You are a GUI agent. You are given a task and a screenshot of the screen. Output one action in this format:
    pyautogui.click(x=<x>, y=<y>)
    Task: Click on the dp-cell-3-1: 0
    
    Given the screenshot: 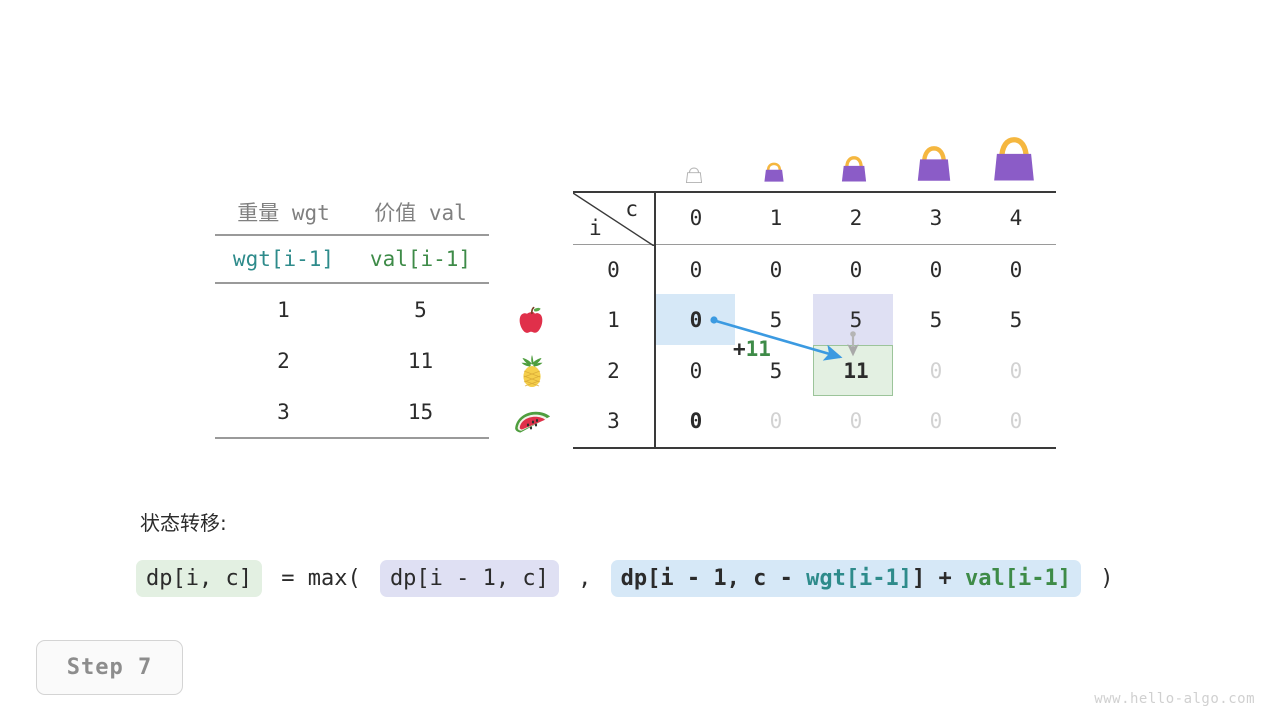 What is the action you would take?
    pyautogui.click(x=776, y=422)
    